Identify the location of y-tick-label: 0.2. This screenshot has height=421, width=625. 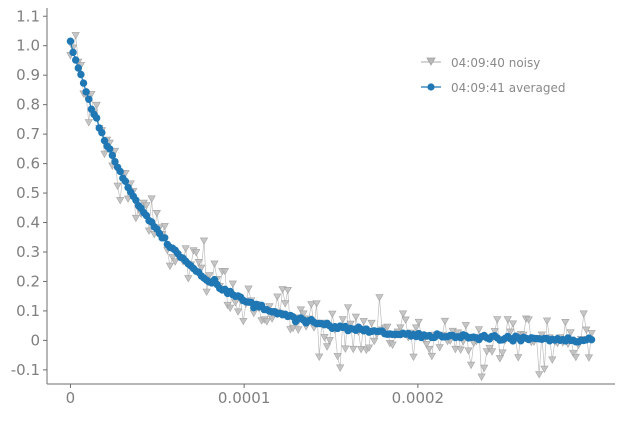
(28, 281).